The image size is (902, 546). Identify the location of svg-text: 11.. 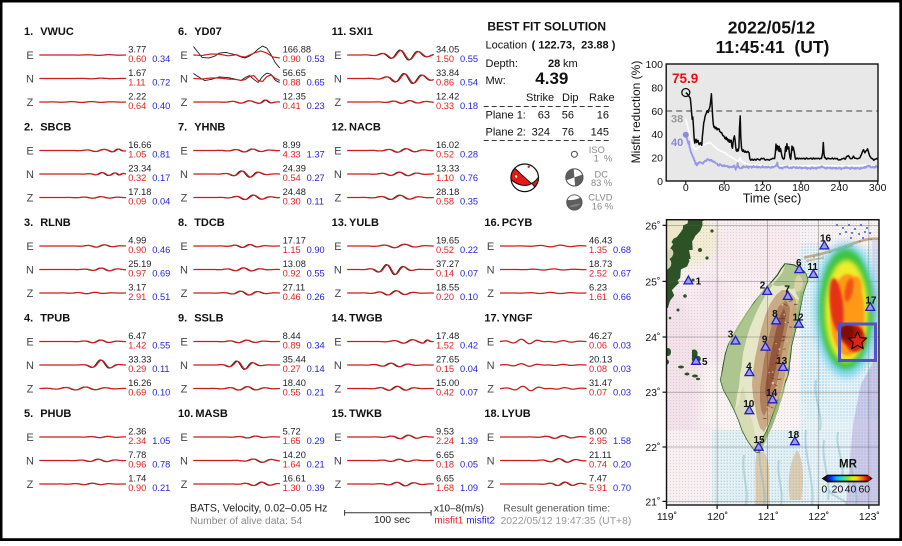
(339, 32).